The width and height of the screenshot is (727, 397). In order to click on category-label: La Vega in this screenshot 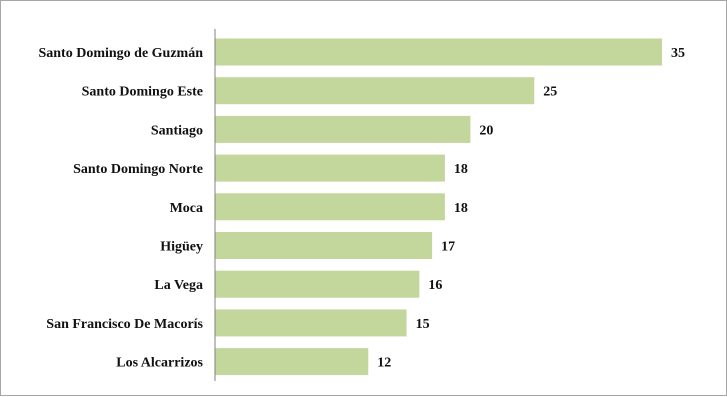, I will do `click(178, 285)`.